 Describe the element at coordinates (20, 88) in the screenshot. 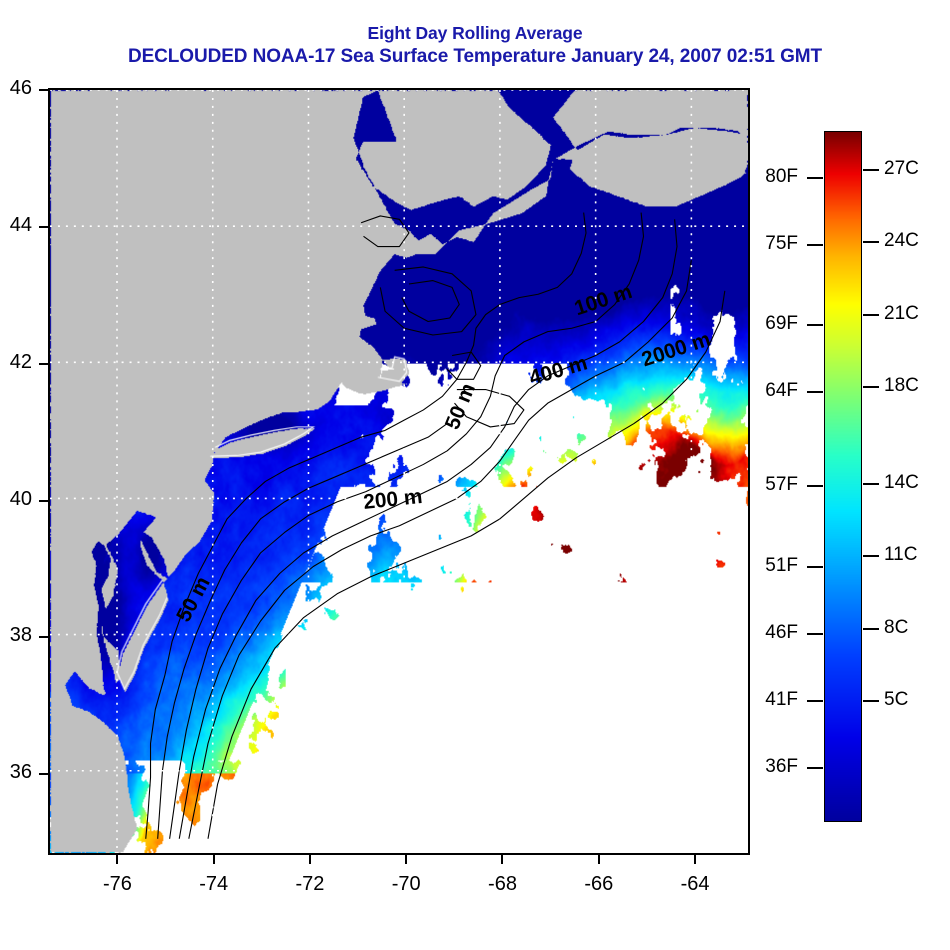

I see `y-tick-label-5: 46` at that location.